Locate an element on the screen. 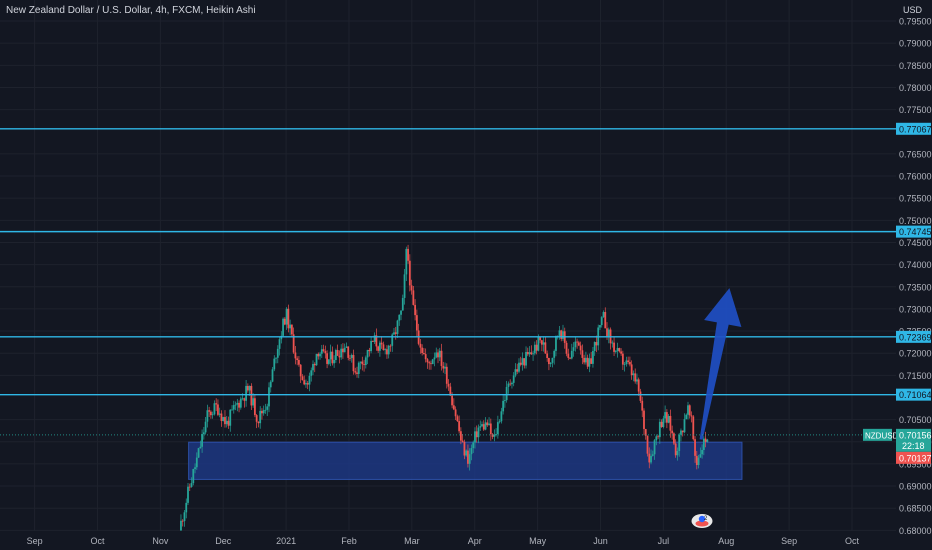  y-tick-label: 0.74500 is located at coordinates (915, 243).